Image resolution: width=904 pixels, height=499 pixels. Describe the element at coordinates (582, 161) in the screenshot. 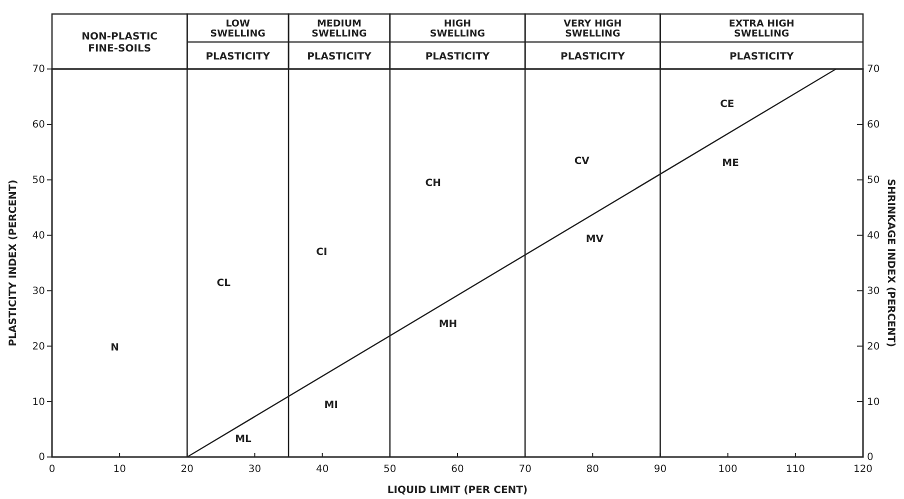

I see `annotation: CV` at that location.